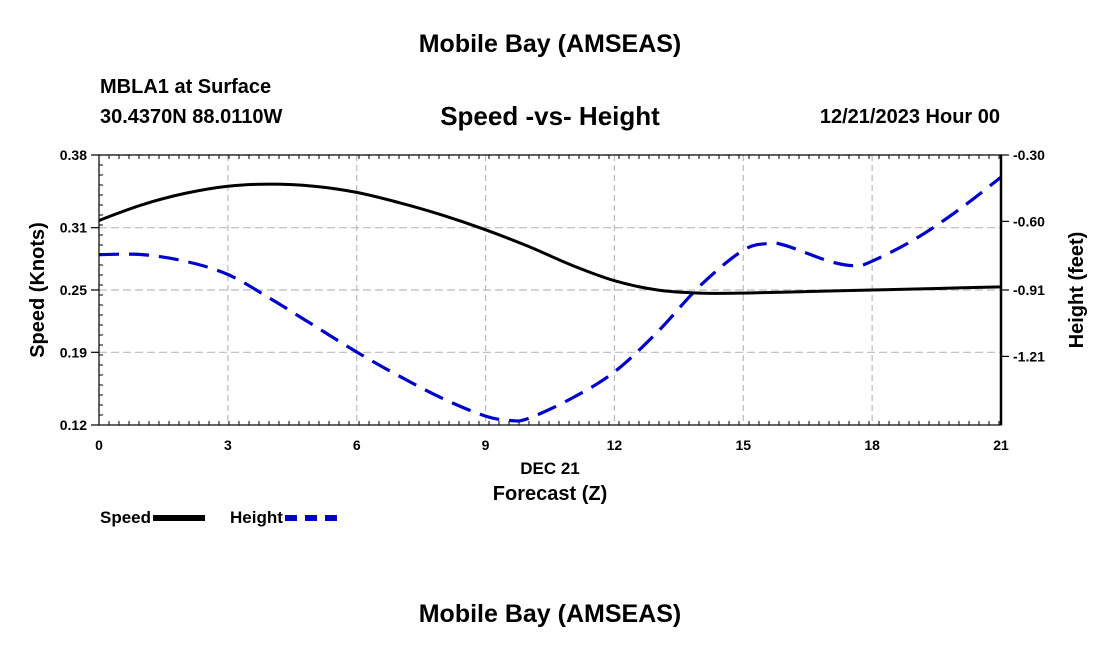 The image size is (1100, 650). What do you see at coordinates (1029, 221) in the screenshot?
I see `y2-tick-label: -0.60` at bounding box center [1029, 221].